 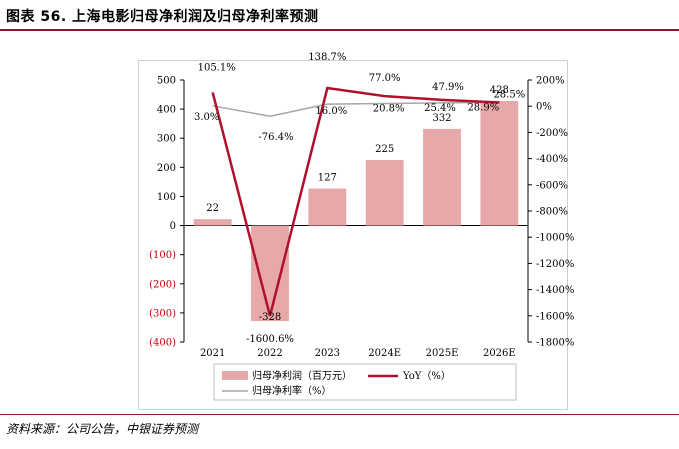 I want to click on right-tick-label: -800%, so click(x=552, y=212).